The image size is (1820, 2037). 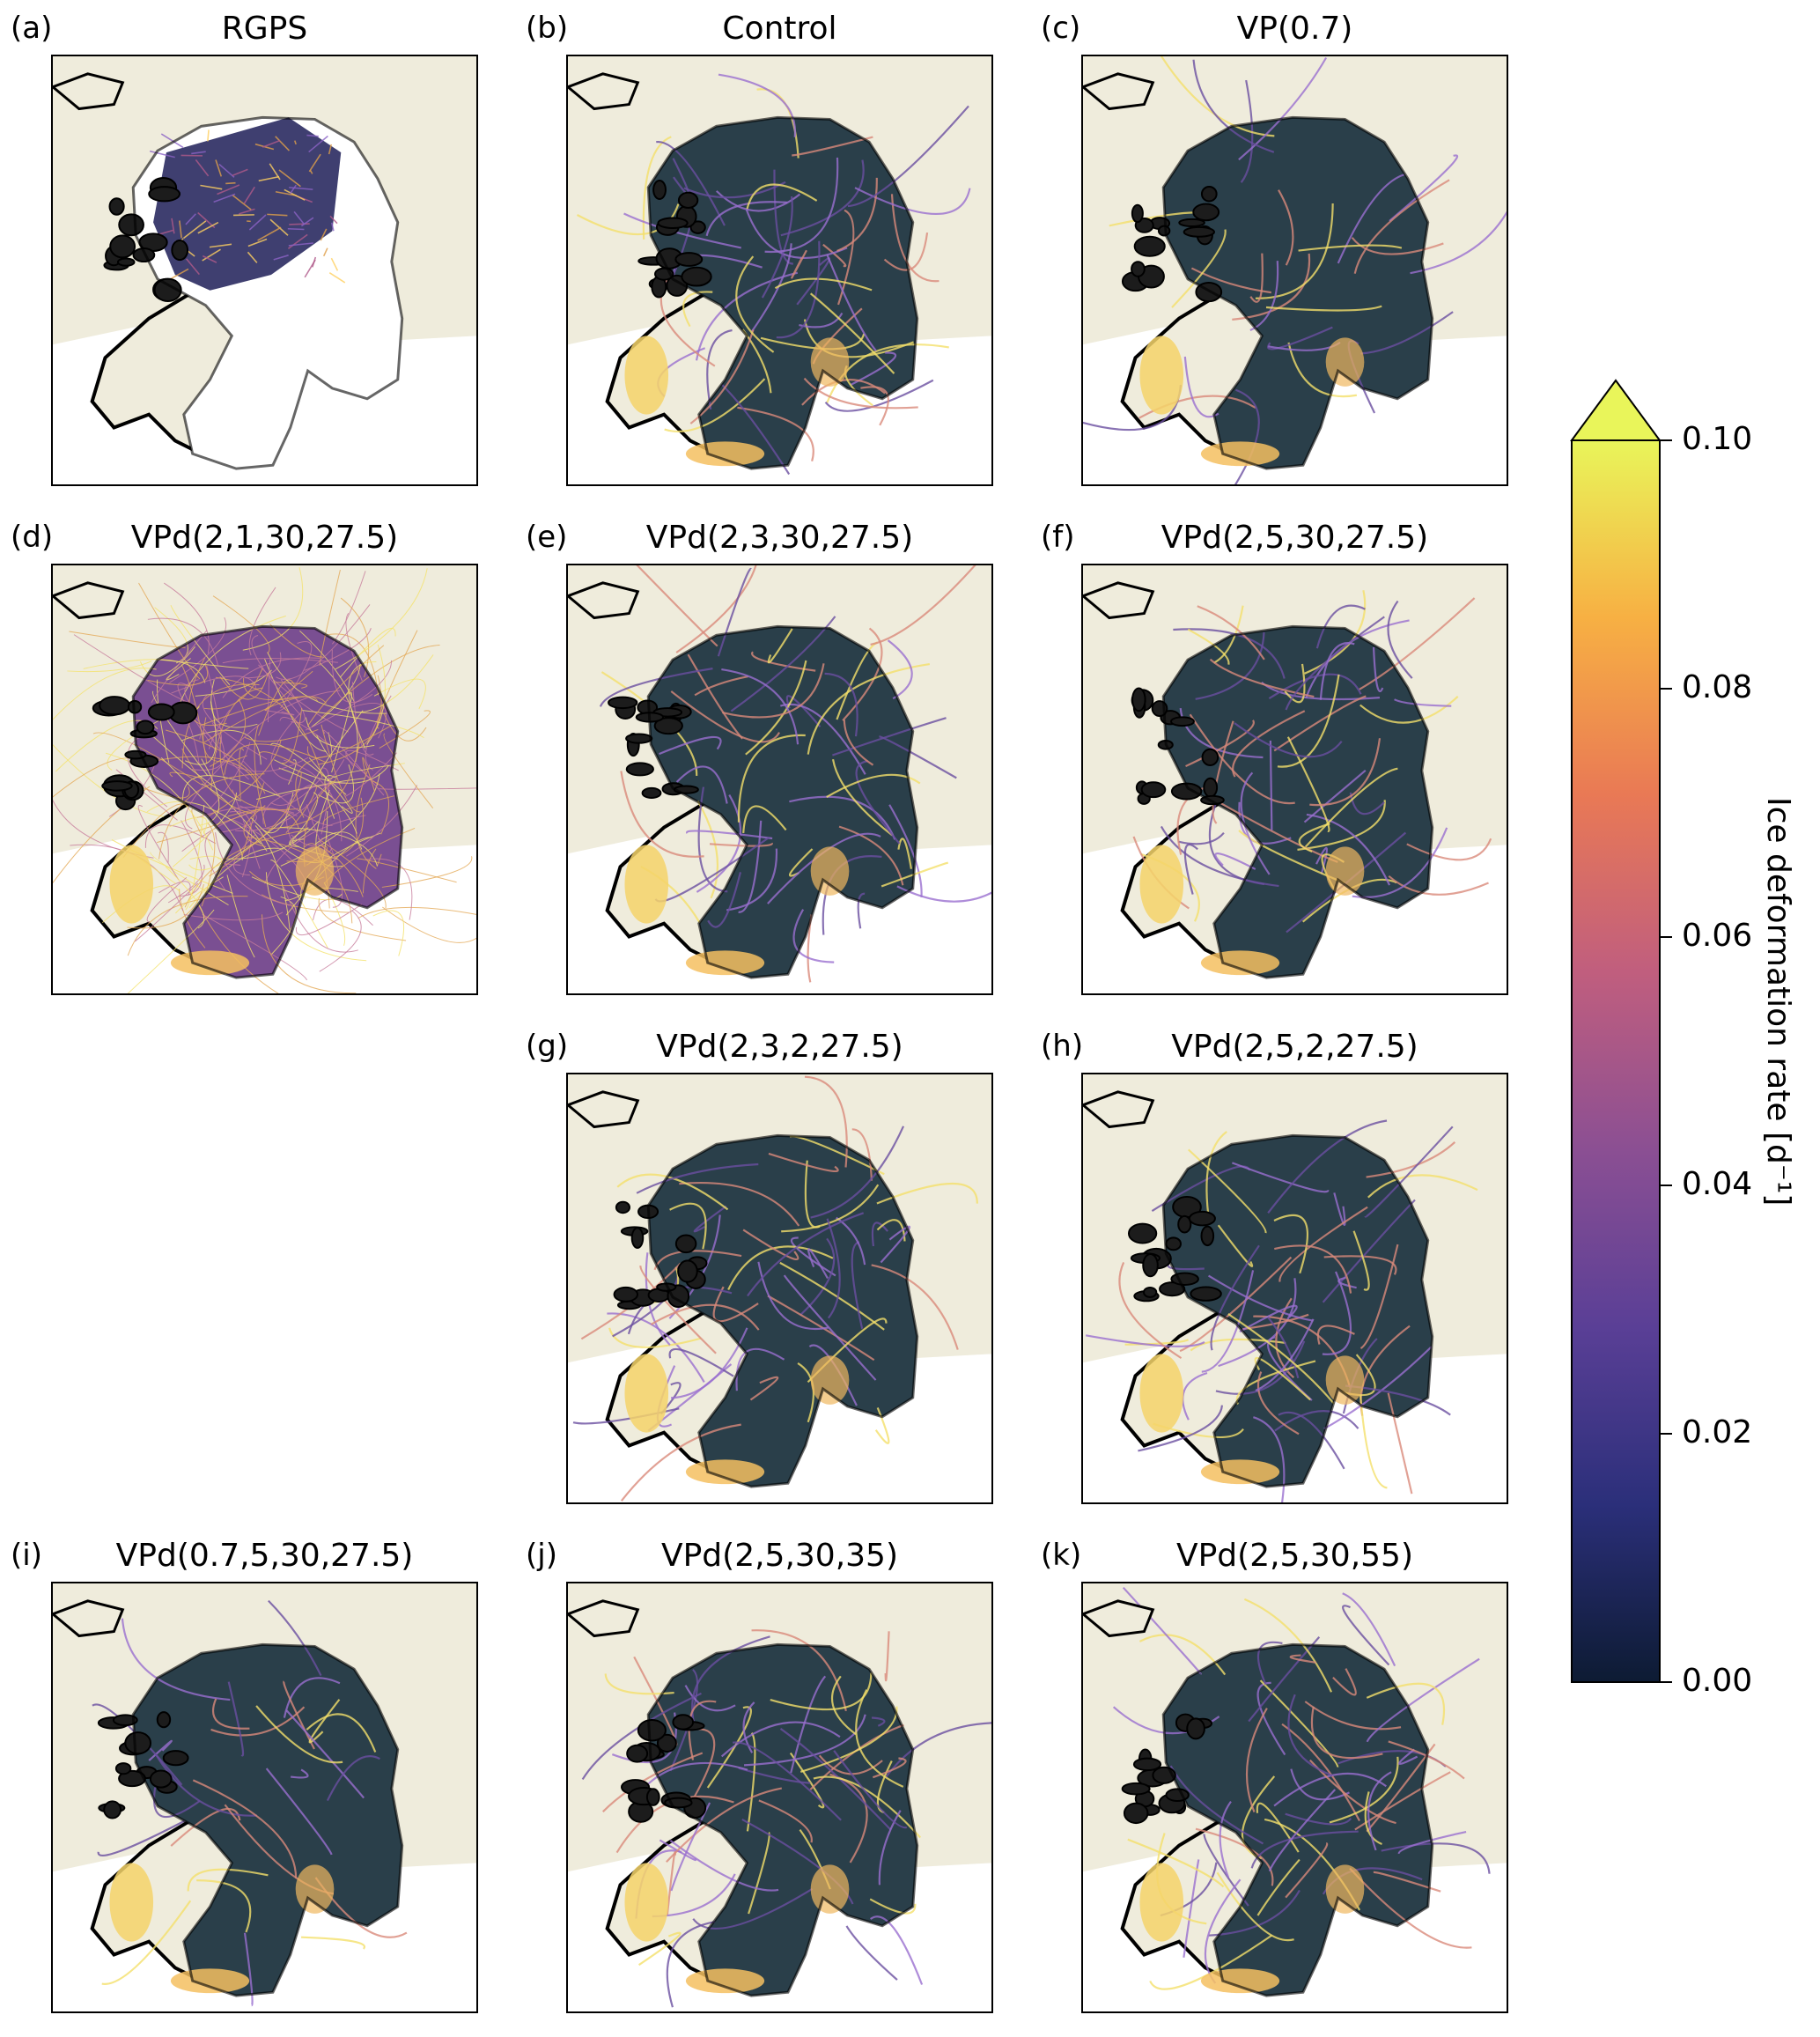 I want to click on panel-title: VPd(2,5,30,35), so click(x=779, y=1556).